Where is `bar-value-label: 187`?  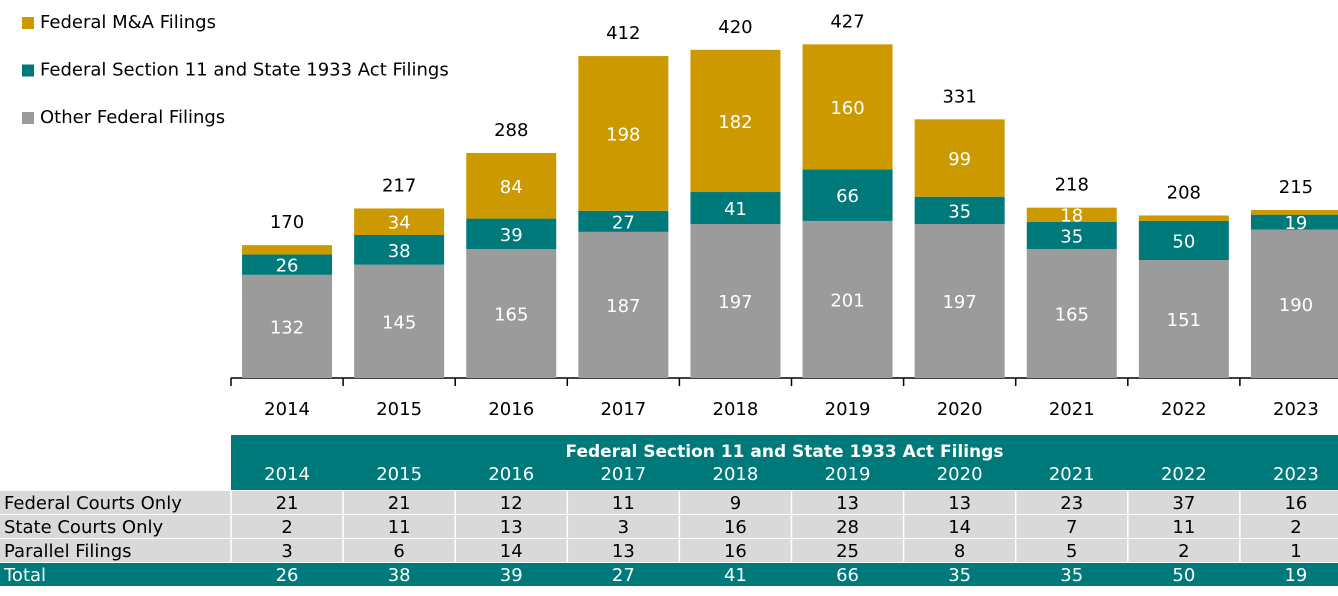 bar-value-label: 187 is located at coordinates (623, 306).